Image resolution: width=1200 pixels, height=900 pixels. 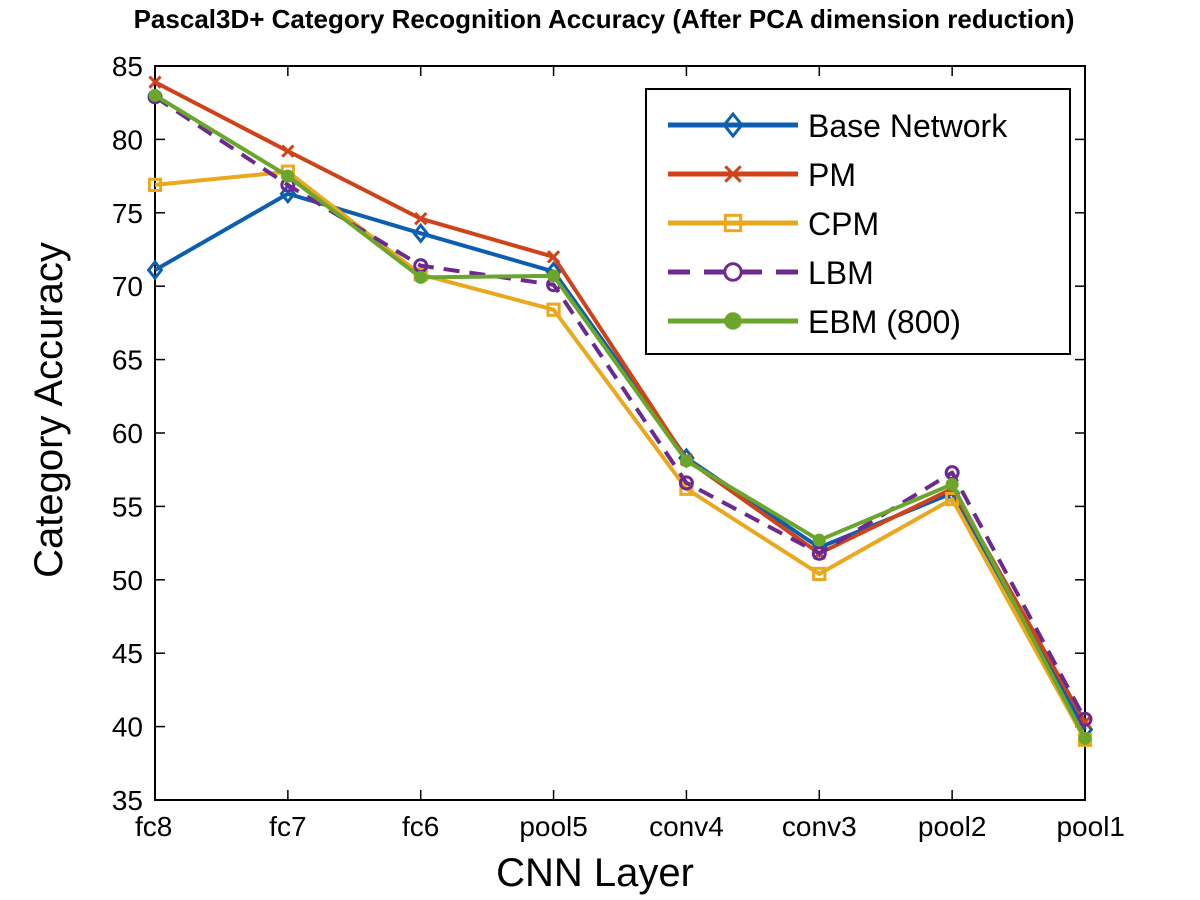 What do you see at coordinates (908, 126) in the screenshot?
I see `legend-label: Base Network` at bounding box center [908, 126].